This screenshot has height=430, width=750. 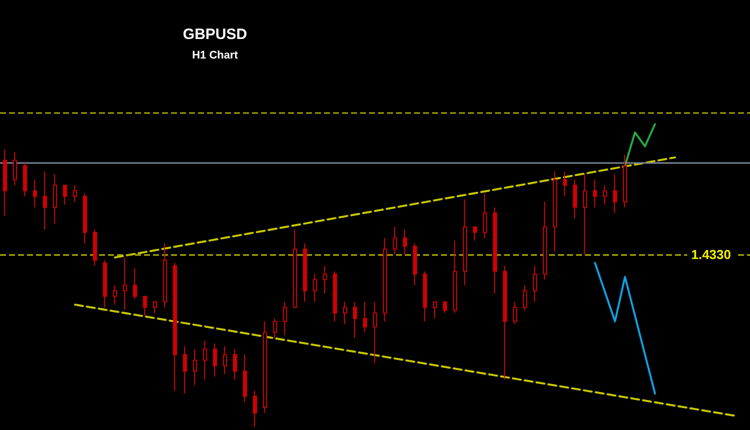 What do you see at coordinates (215, 56) in the screenshot?
I see `chart-subtitle: H1 Chart` at bounding box center [215, 56].